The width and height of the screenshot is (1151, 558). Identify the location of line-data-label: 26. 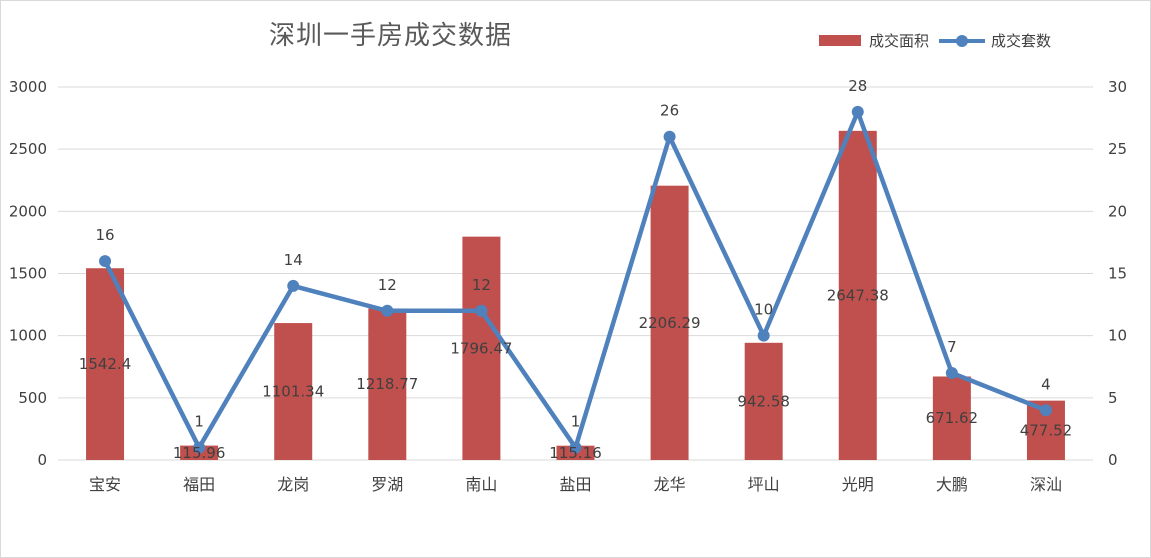
(669, 111).